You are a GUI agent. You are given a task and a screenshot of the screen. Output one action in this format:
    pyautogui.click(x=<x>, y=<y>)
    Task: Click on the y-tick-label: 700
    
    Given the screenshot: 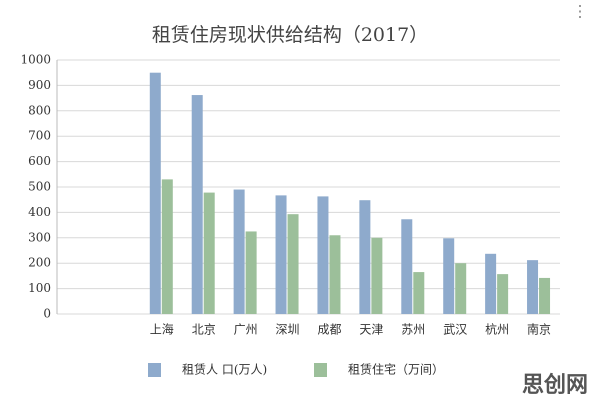 What is the action you would take?
    pyautogui.click(x=39, y=136)
    